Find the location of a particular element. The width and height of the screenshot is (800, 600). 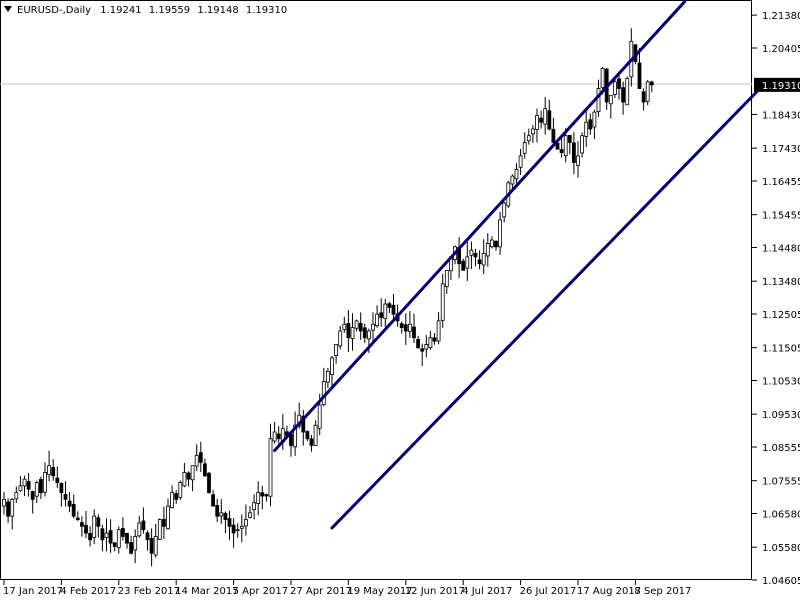

collapse-triangle-icon is located at coordinates (8, 9).